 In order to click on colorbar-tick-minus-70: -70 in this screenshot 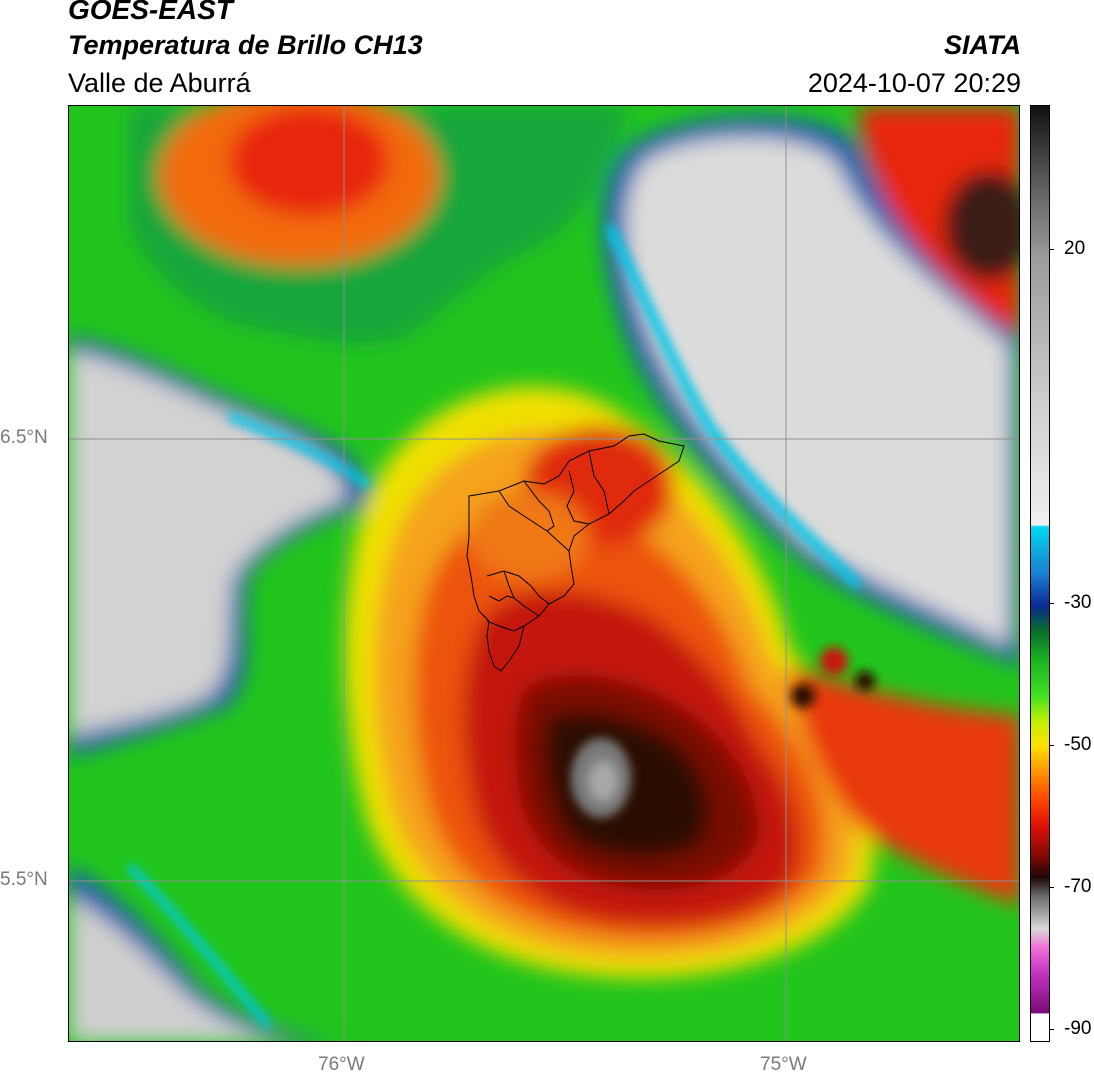, I will do `click(1078, 886)`.